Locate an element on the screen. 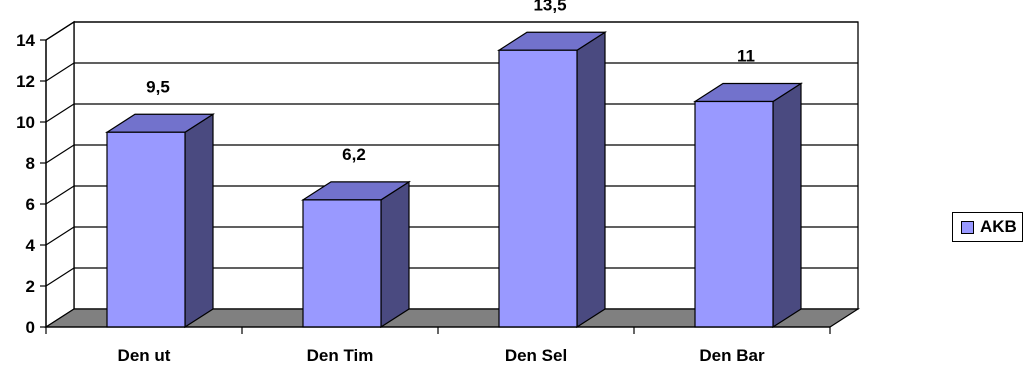 The width and height of the screenshot is (1023, 368). bar-den-tim is located at coordinates (356, 254).